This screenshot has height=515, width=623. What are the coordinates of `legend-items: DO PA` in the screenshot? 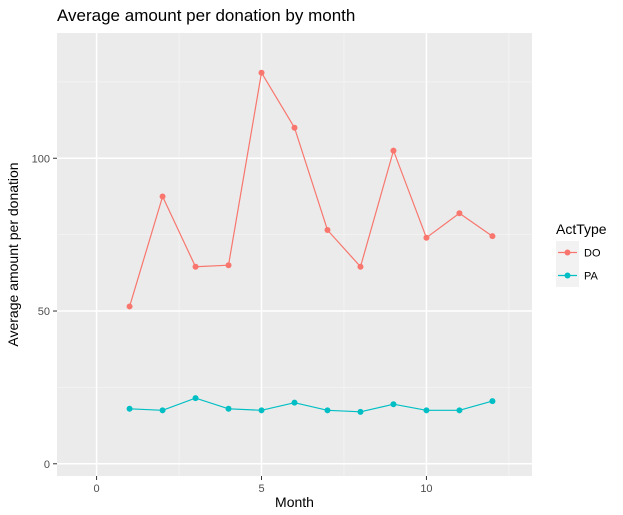 It's located at (578, 264).